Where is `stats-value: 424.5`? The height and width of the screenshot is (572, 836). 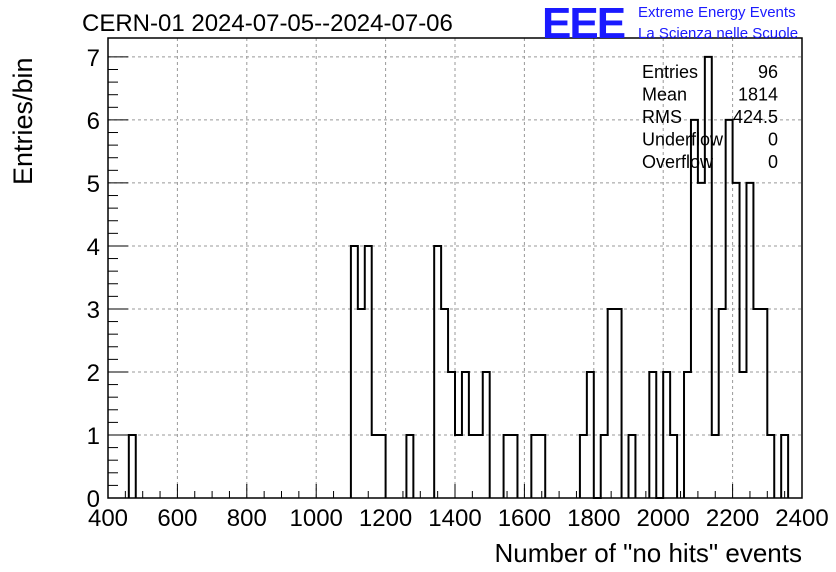
stats-value: 424.5 is located at coordinates (755, 117).